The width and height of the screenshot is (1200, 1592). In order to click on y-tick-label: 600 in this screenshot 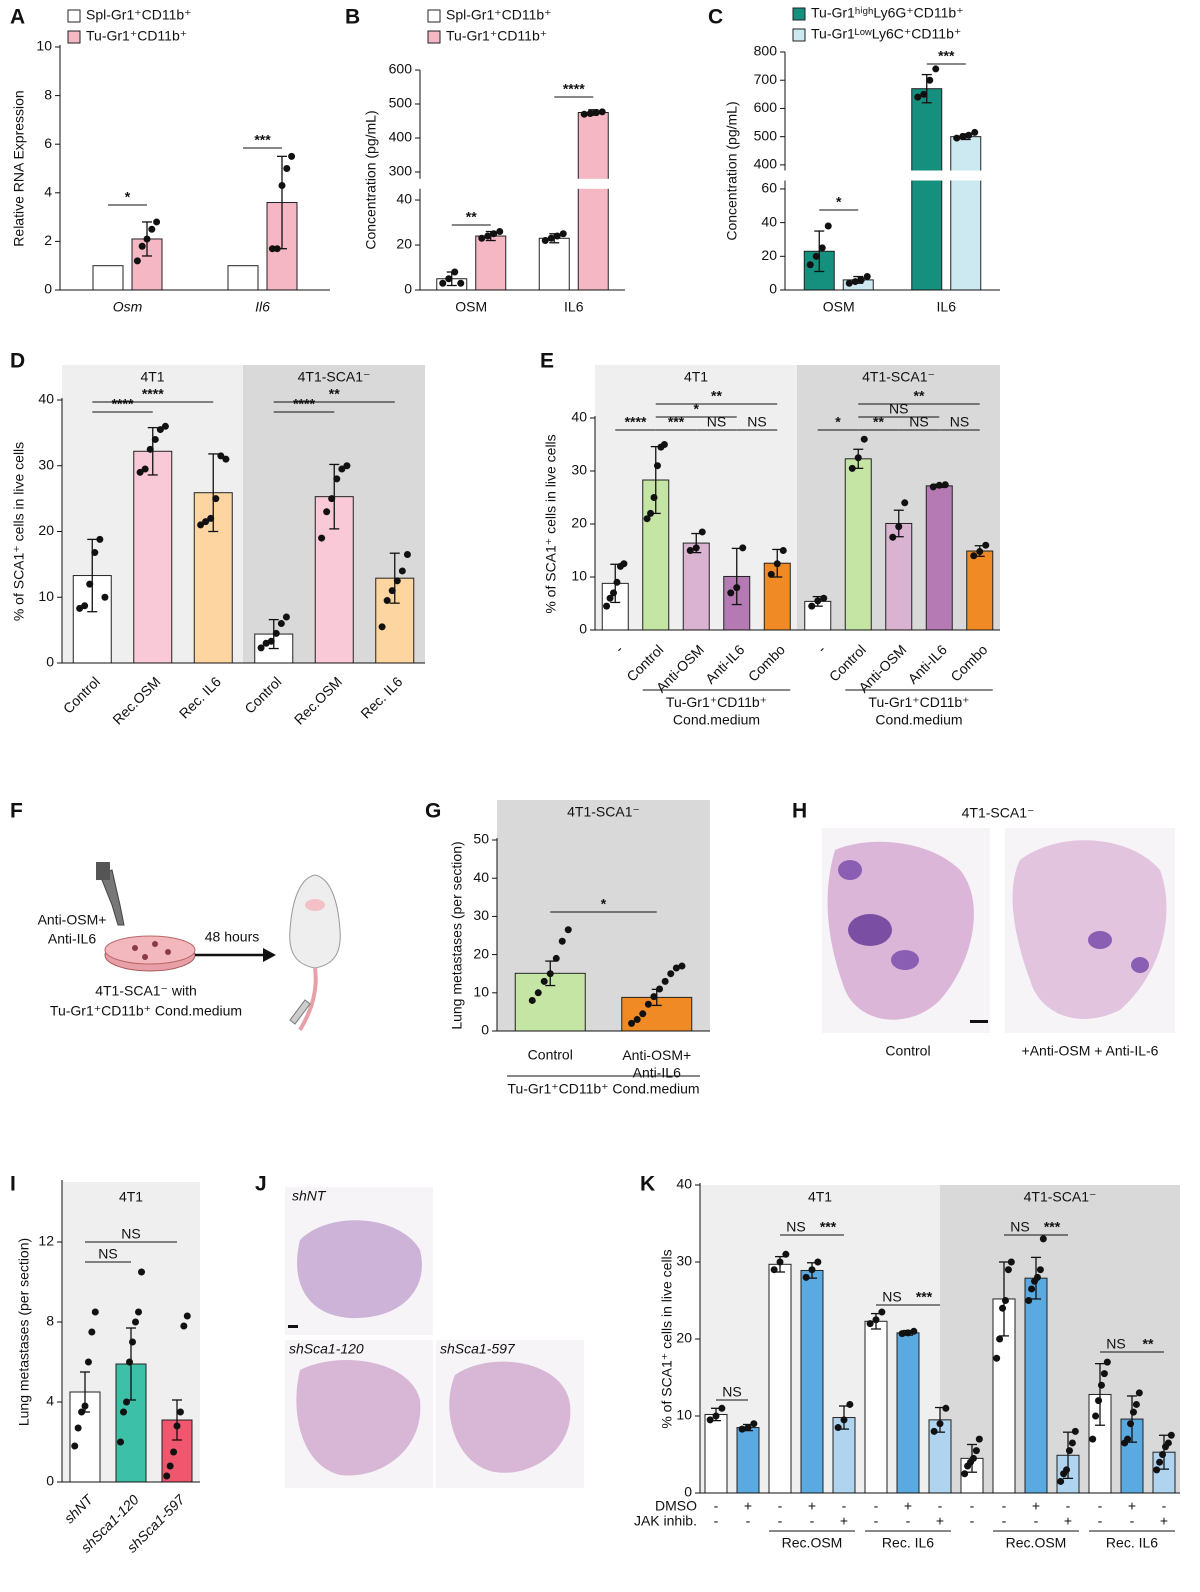, I will do `click(766, 107)`.